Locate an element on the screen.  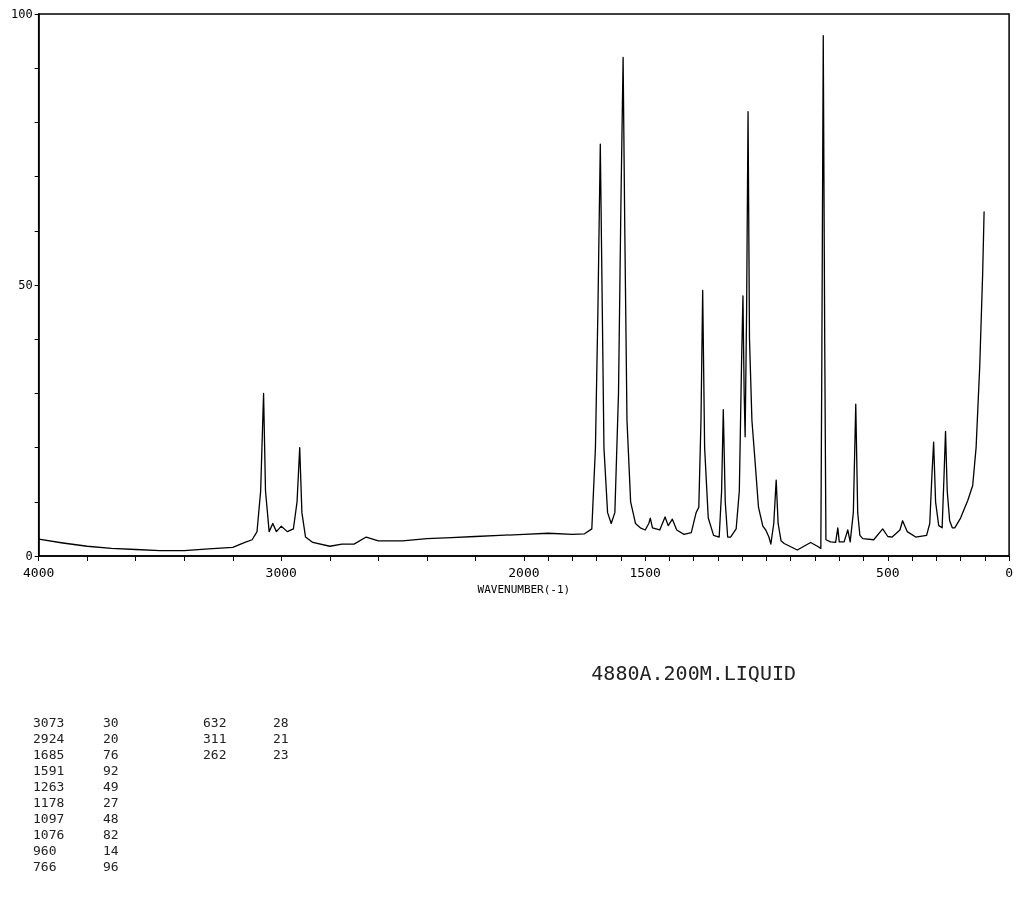
text: 960 14 is located at coordinates (76, 850).